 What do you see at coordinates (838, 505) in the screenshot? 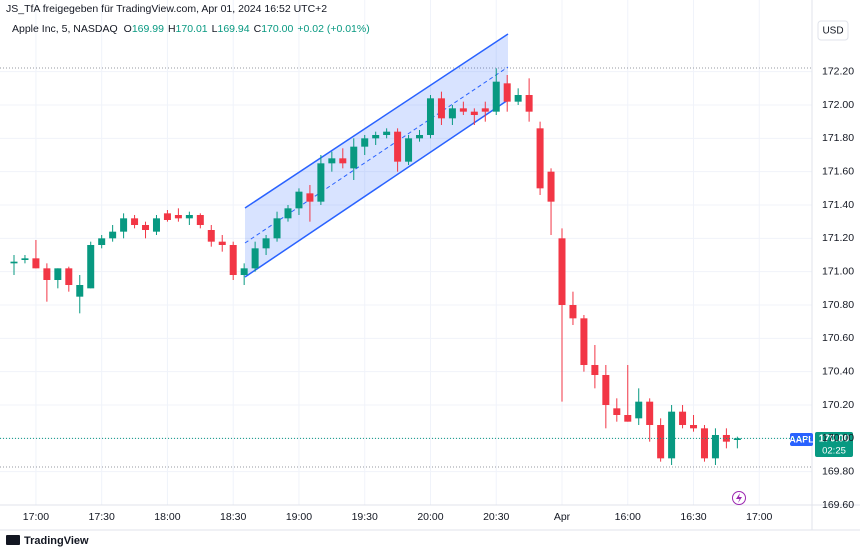
I see `y-tick-label: 169.60` at bounding box center [838, 505].